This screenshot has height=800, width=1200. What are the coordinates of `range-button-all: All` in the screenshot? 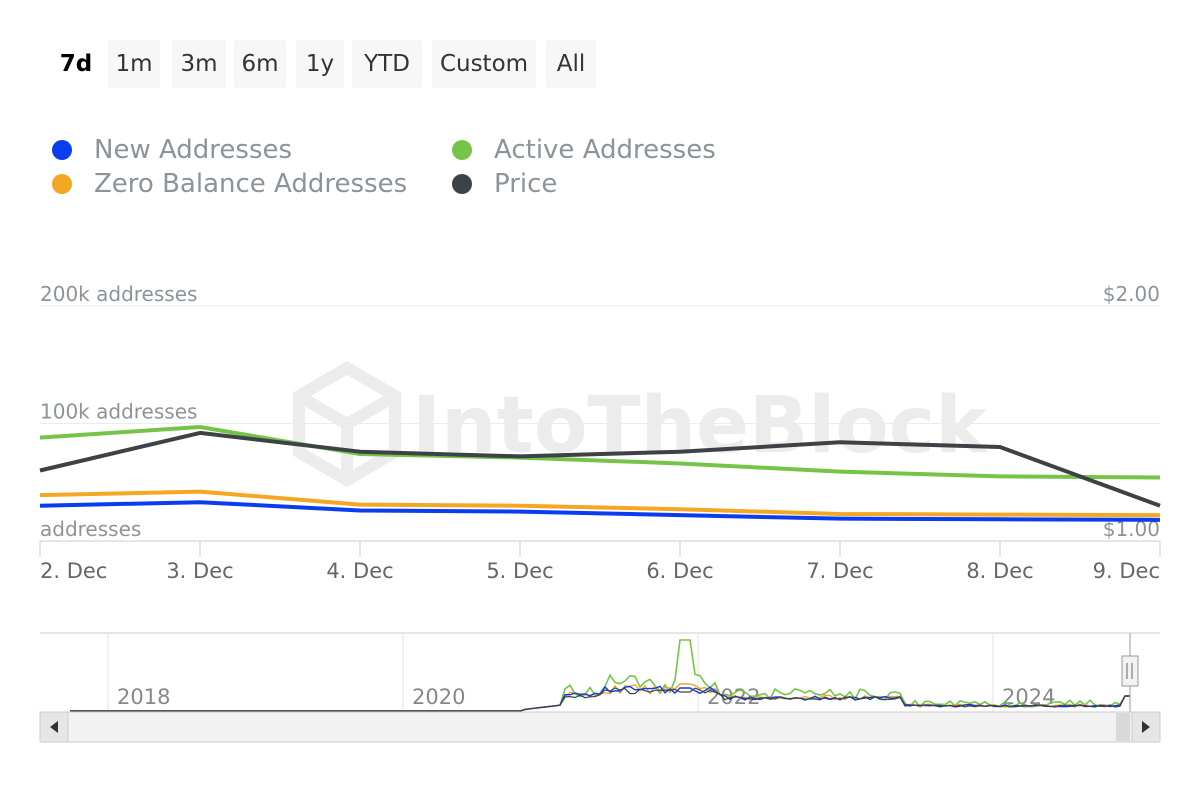 It's located at (571, 64).